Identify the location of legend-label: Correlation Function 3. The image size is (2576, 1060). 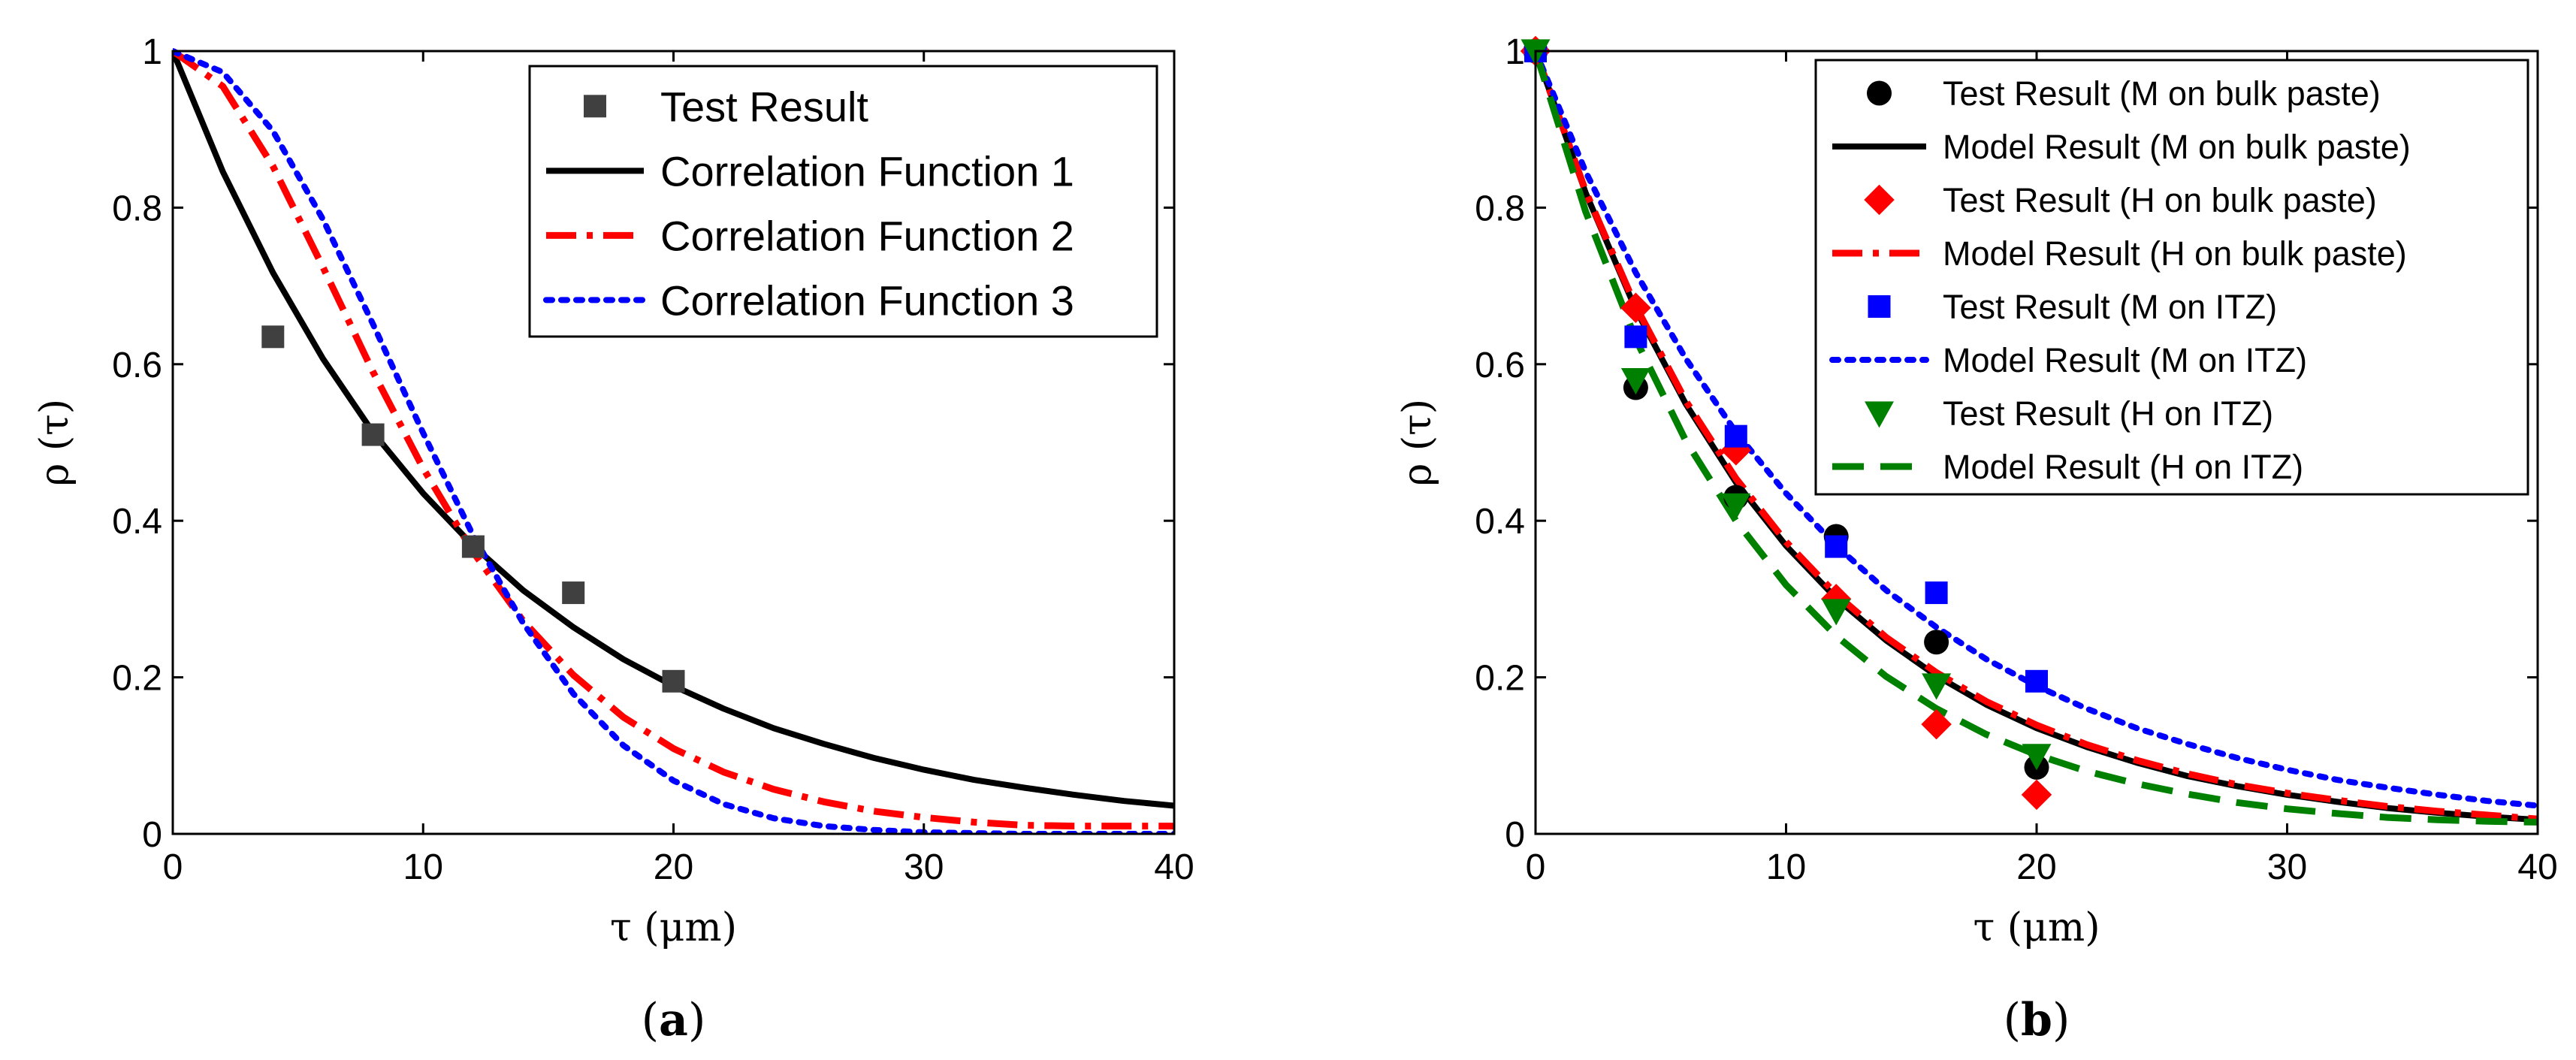
(867, 300).